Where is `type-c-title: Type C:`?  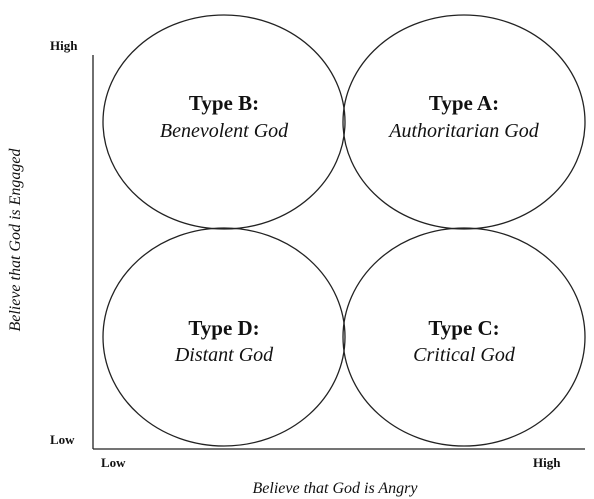 type-c-title: Type C: is located at coordinates (463, 328).